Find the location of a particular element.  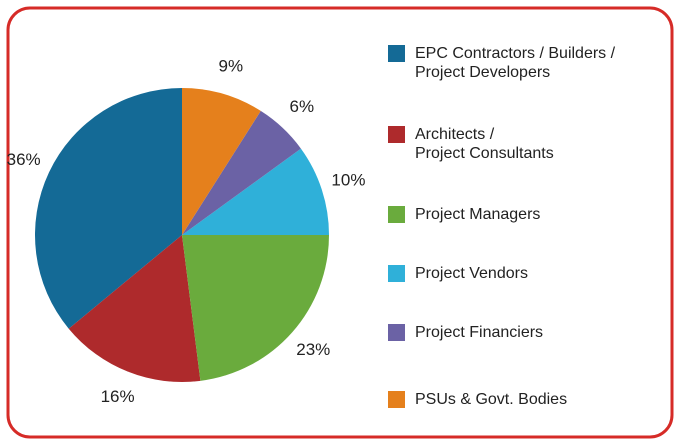

legend-item: Architects / Project Consultants is located at coordinates (471, 144).